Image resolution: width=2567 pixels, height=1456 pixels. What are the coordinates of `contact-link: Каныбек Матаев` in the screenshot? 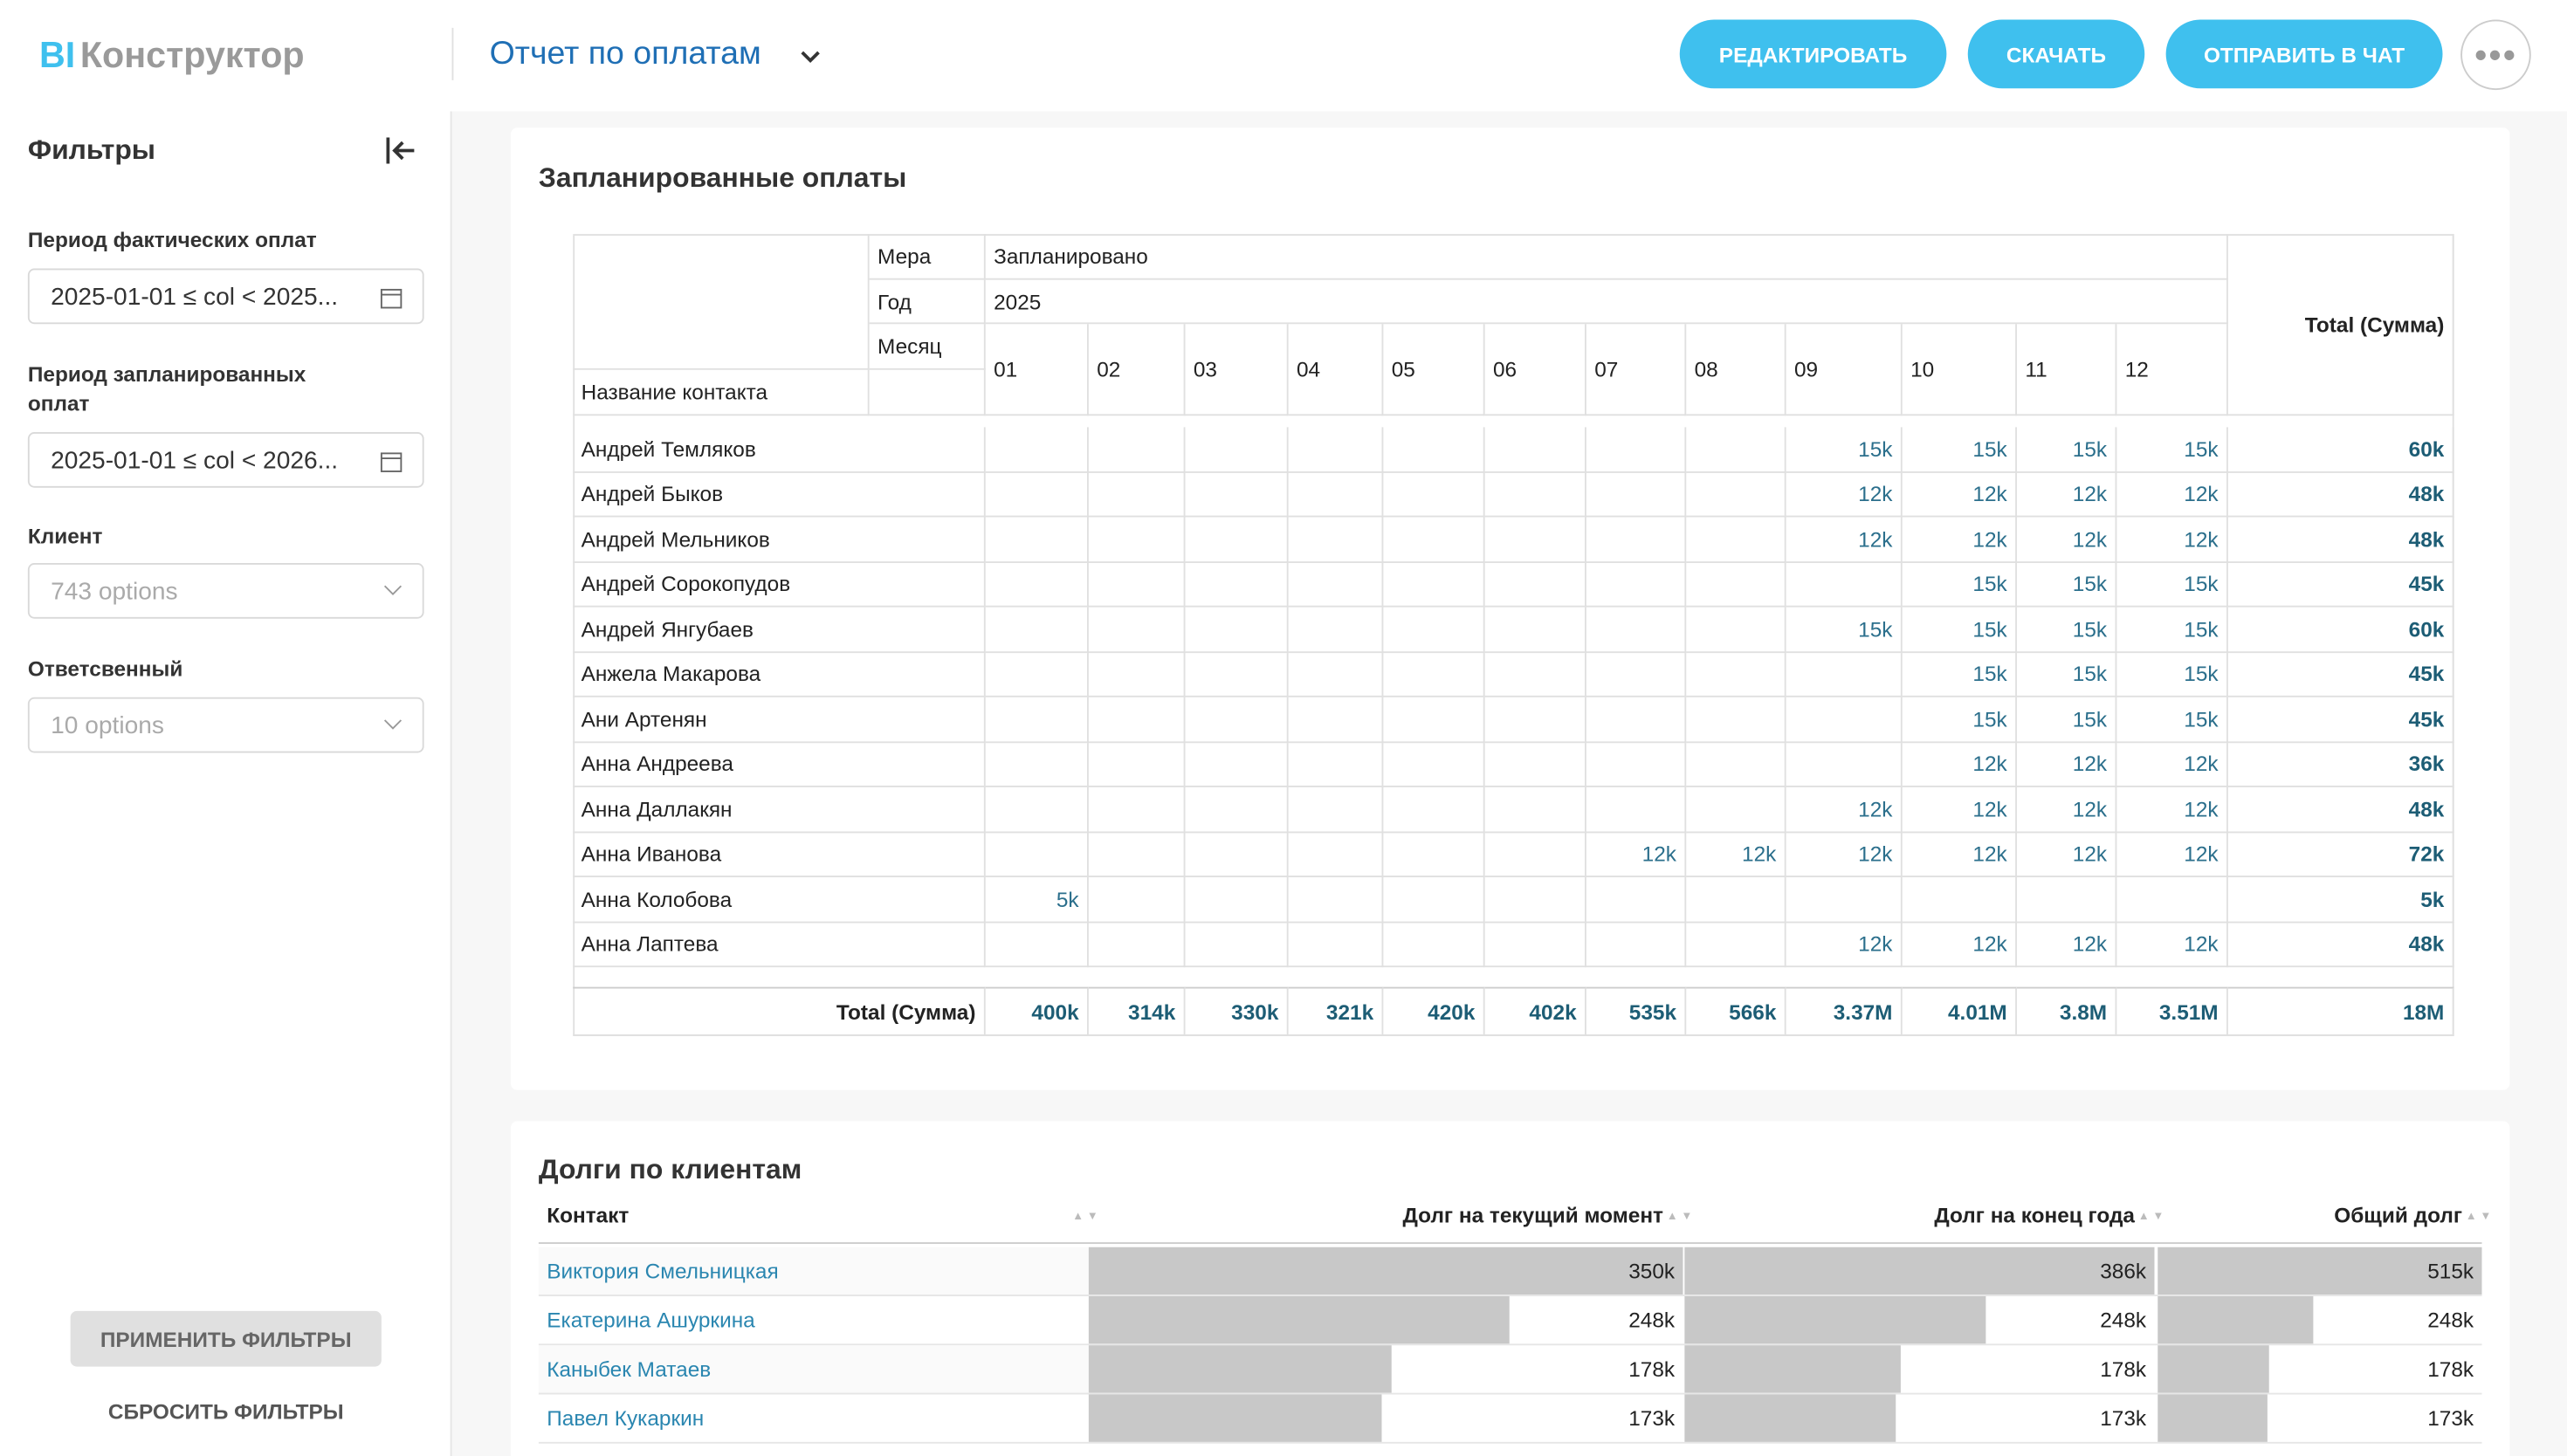 It's located at (813, 1370).